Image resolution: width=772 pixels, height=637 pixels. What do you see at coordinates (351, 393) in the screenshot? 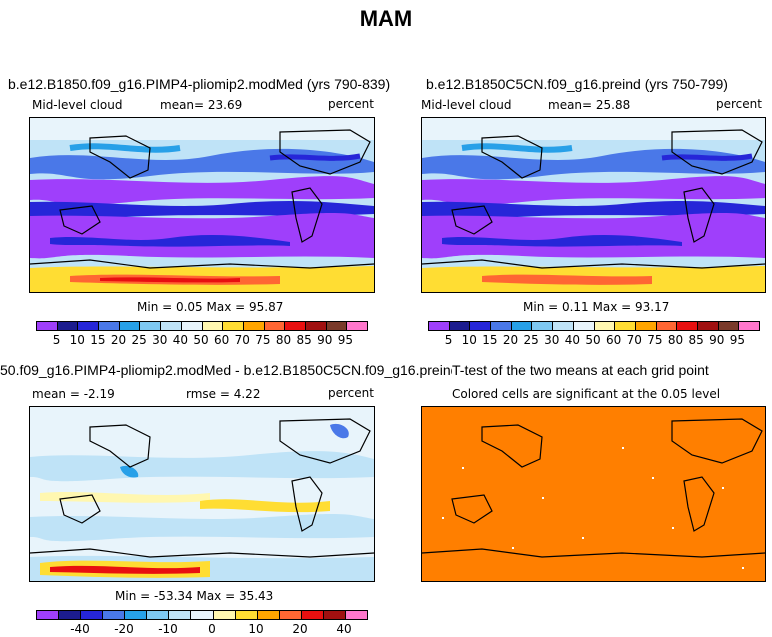
I see `panel3-units-label: percent` at bounding box center [351, 393].